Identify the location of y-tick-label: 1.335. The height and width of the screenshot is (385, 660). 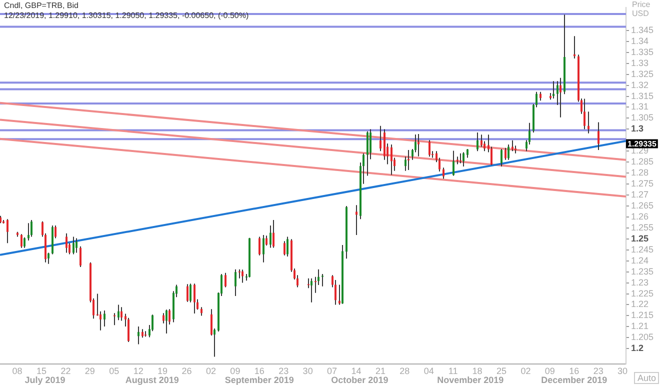
(642, 51).